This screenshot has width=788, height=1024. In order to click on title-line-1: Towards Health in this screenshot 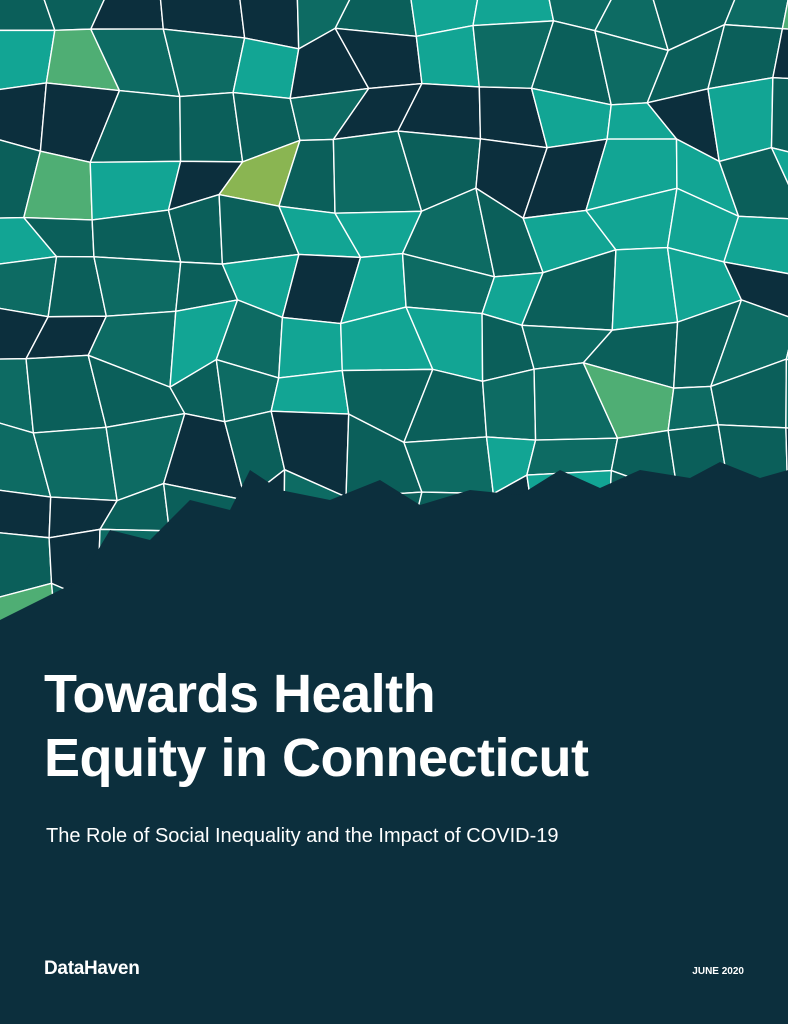, I will do `click(240, 694)`.